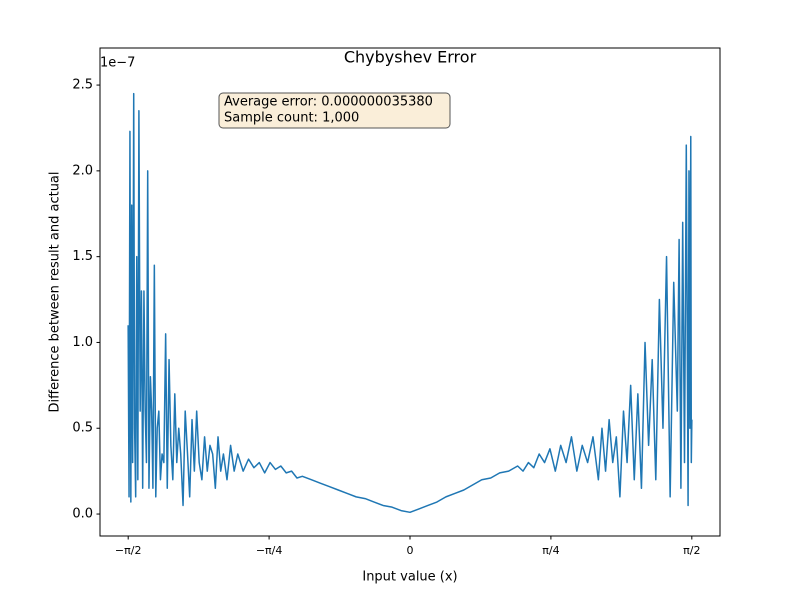  What do you see at coordinates (128, 550) in the screenshot?
I see `x-tick-label: −π/2` at bounding box center [128, 550].